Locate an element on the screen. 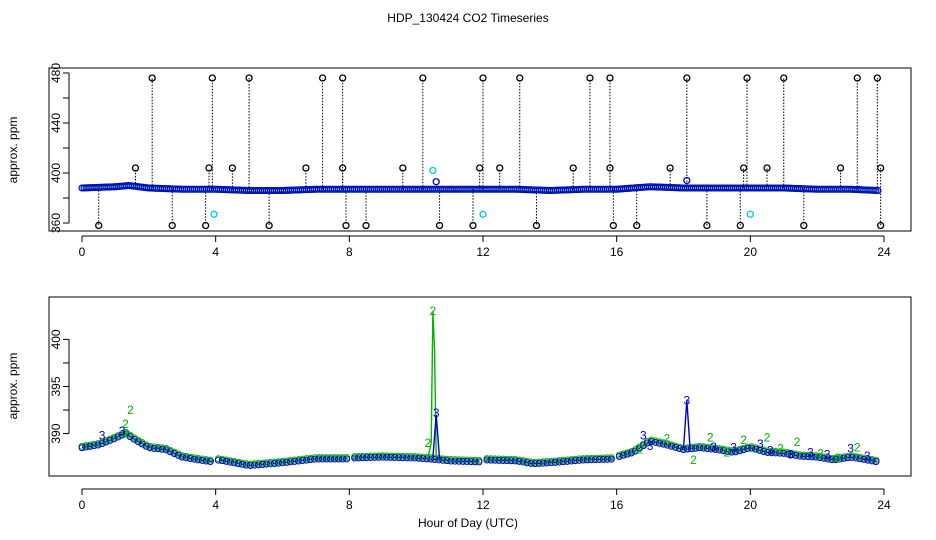  top-x-tick-label: 0 is located at coordinates (82, 252).